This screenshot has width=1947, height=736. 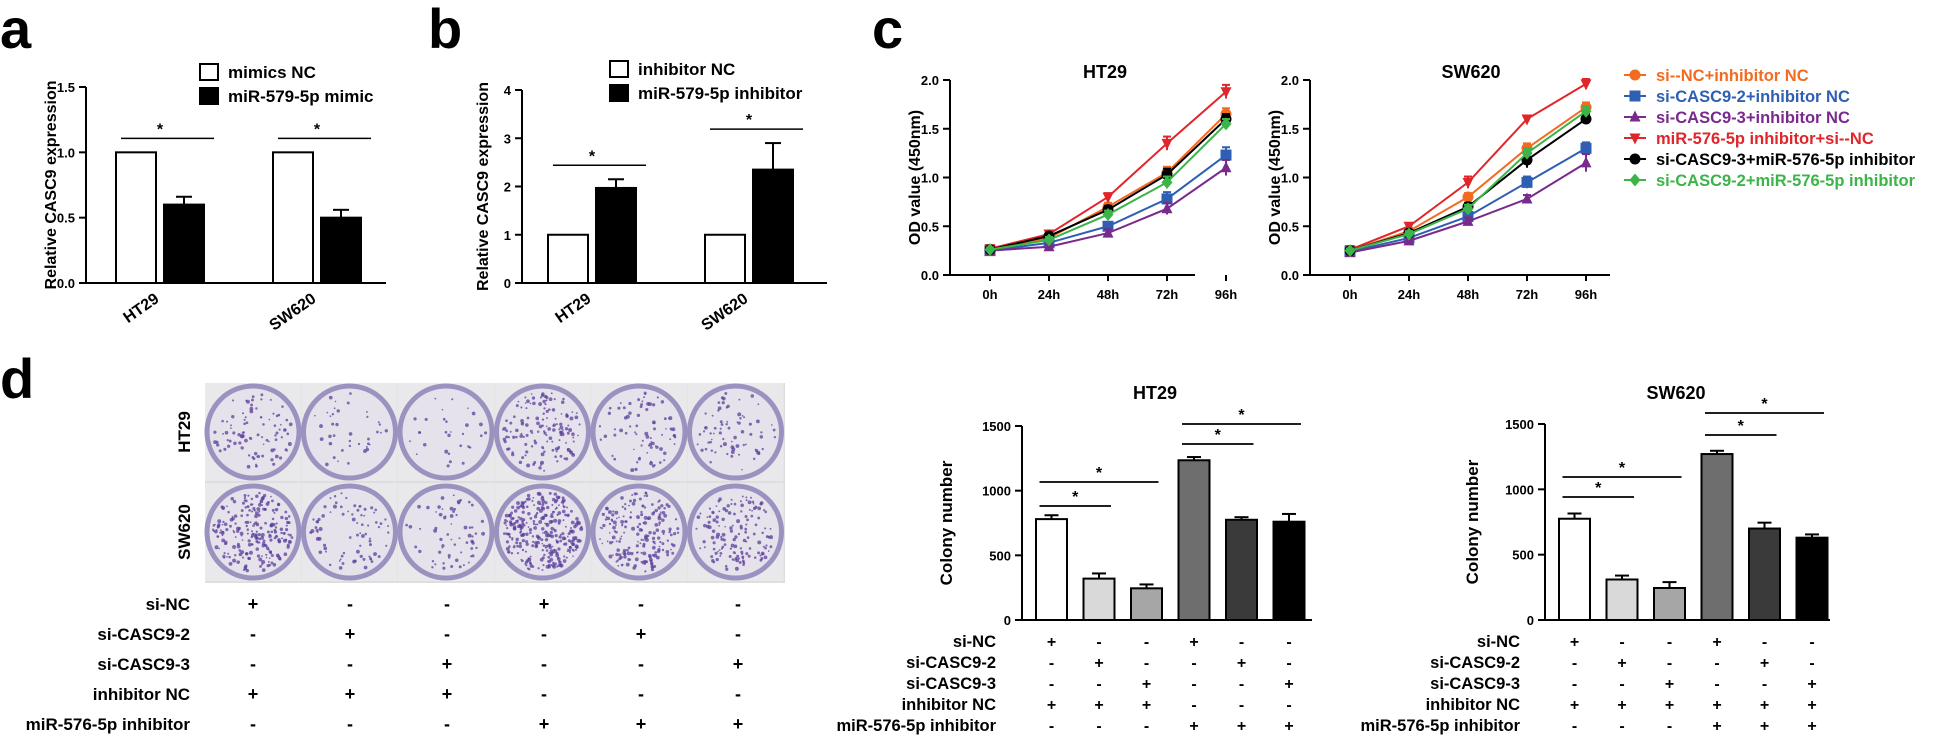 I want to click on legend-swatch-inhibitor-nc, so click(x=619, y=69).